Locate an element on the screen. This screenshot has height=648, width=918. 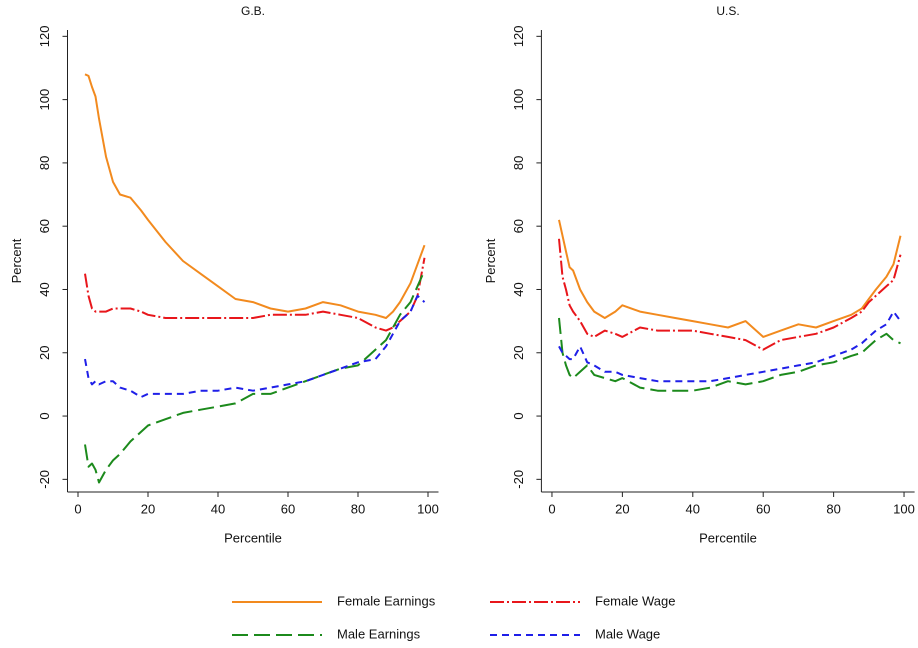
legend-label: Female Wage is located at coordinates (635, 600).